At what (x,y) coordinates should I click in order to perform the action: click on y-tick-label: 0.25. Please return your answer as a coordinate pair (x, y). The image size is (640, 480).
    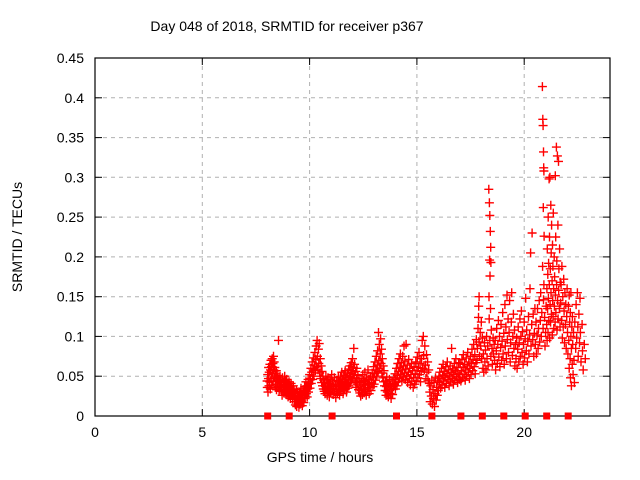
    Looking at the image, I should click on (70, 217).